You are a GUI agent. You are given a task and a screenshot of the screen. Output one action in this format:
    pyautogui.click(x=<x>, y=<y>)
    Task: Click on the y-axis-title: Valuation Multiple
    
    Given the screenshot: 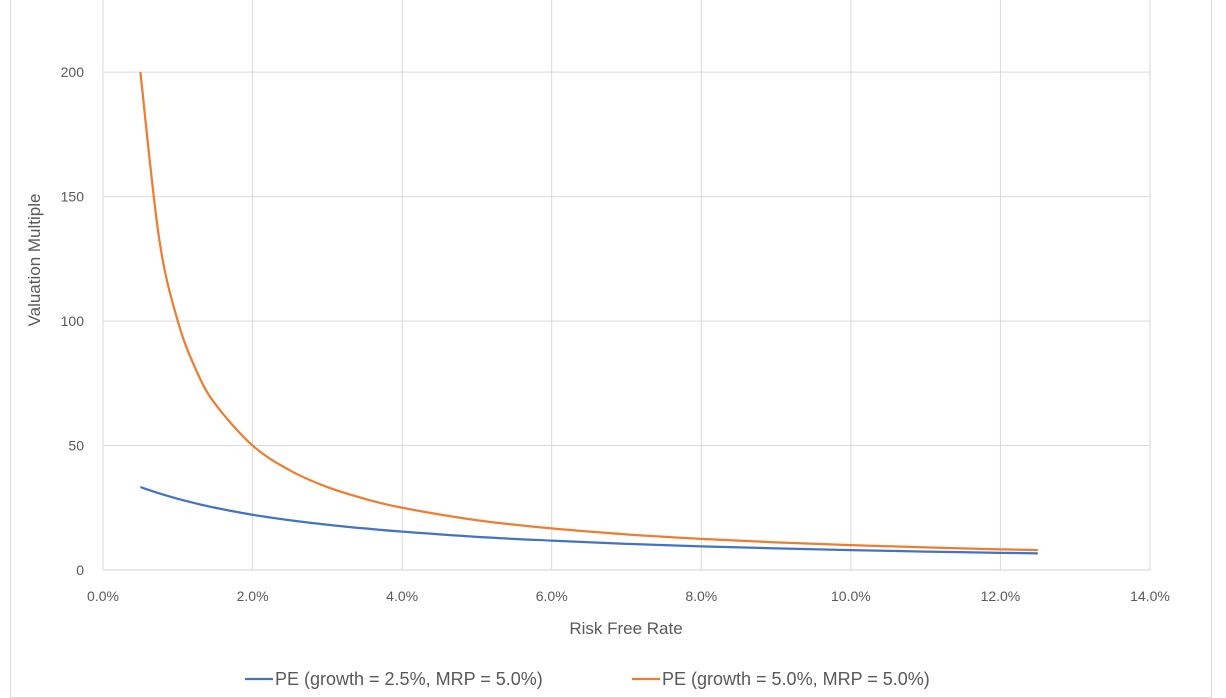 What is the action you would take?
    pyautogui.click(x=34, y=260)
    